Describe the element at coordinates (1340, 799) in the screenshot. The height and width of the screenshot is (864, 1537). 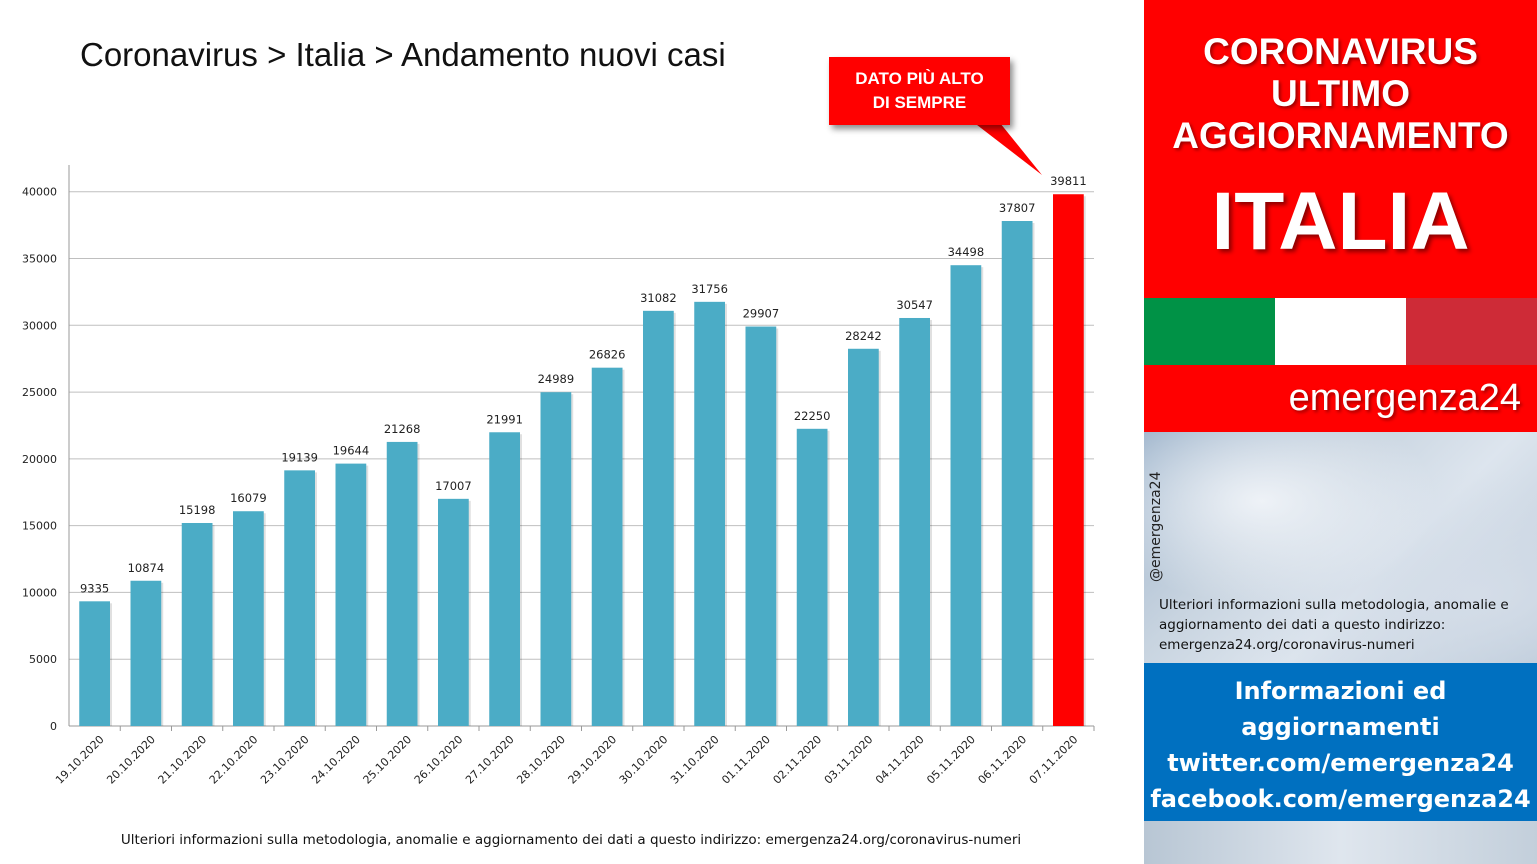
I see `facebook-link: facebook.com/emergenza24` at that location.